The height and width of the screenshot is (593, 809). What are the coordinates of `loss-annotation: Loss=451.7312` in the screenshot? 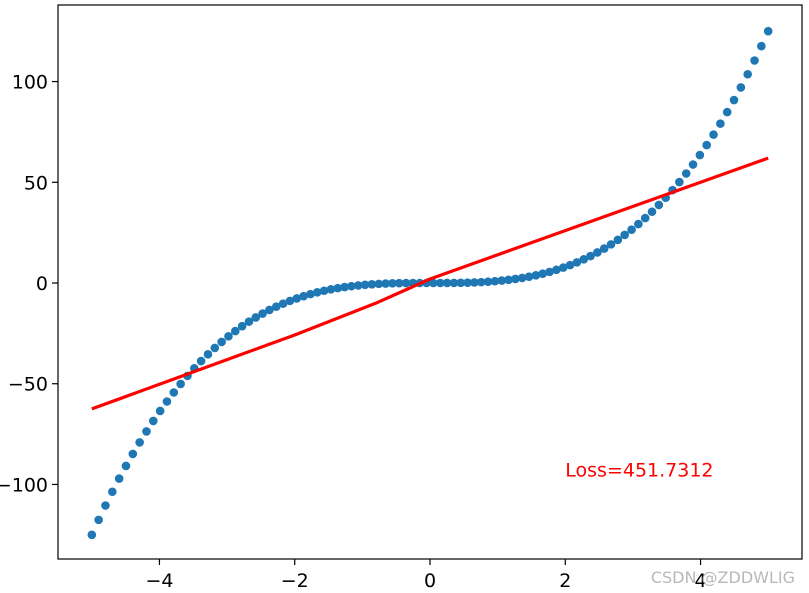 It's located at (639, 470).